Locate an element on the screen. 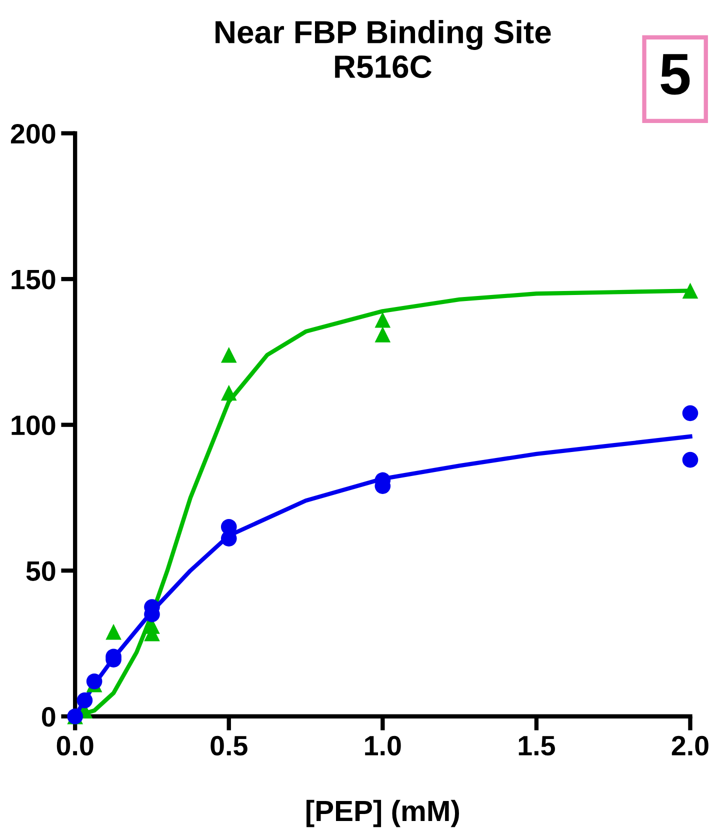 This screenshot has height=833, width=722. x-tick-label: 0.5 is located at coordinates (229, 746).